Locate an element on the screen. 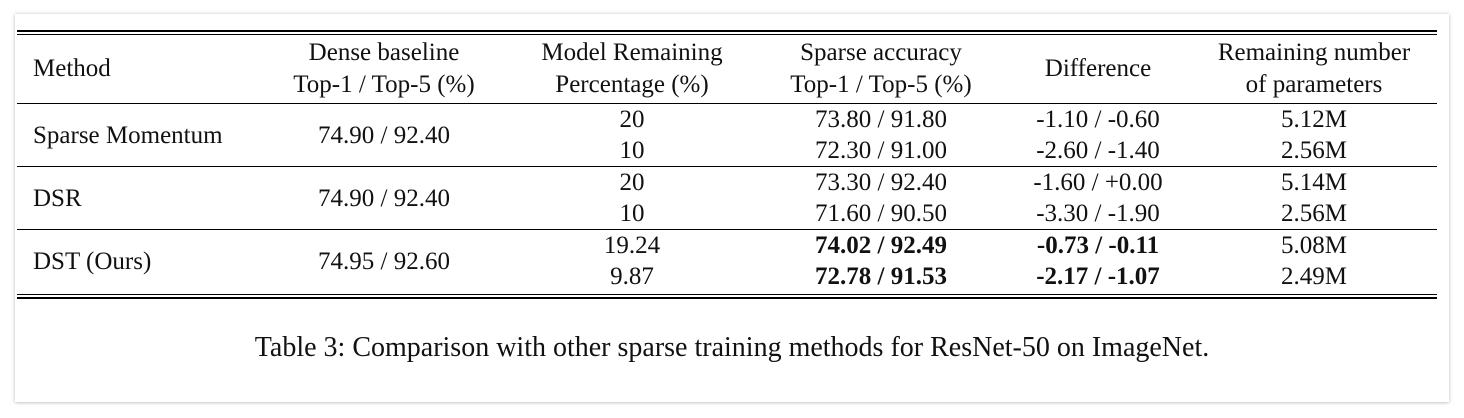  table-row: 10 71.60 / 90.50 -3.30 / -1.90 2.56M is located at coordinates (727, 214).